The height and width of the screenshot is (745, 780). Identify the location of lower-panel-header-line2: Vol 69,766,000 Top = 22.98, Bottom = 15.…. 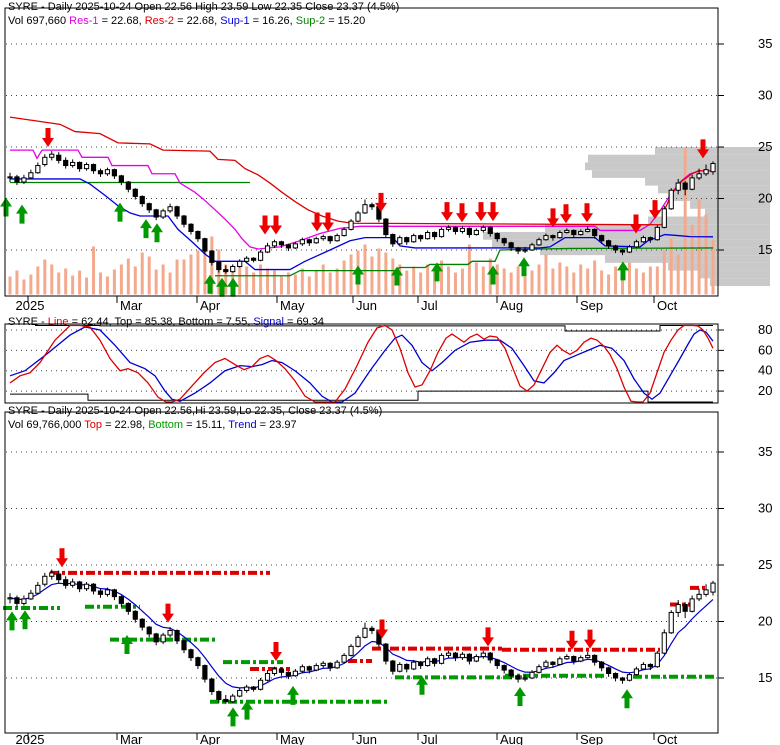
(152, 425).